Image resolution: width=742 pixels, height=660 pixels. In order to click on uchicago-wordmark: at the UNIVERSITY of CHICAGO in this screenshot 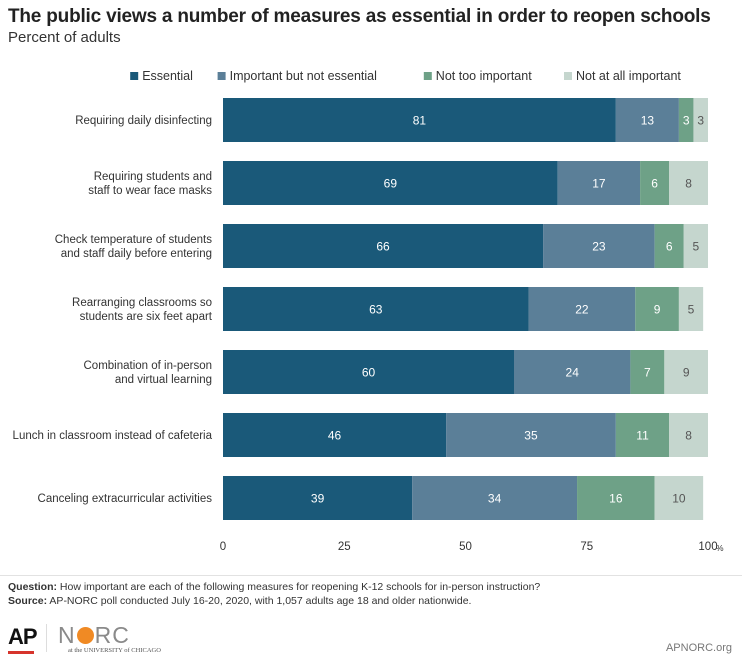, I will do `click(114, 650)`.